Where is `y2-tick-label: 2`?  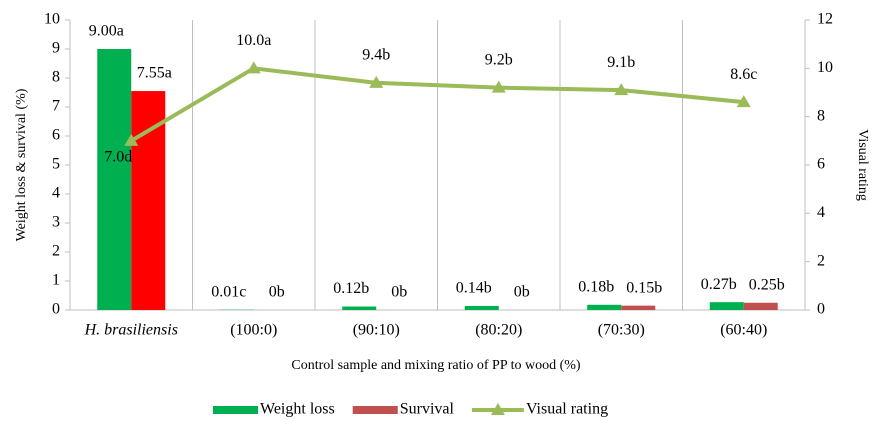
y2-tick-label: 2 is located at coordinates (821, 260).